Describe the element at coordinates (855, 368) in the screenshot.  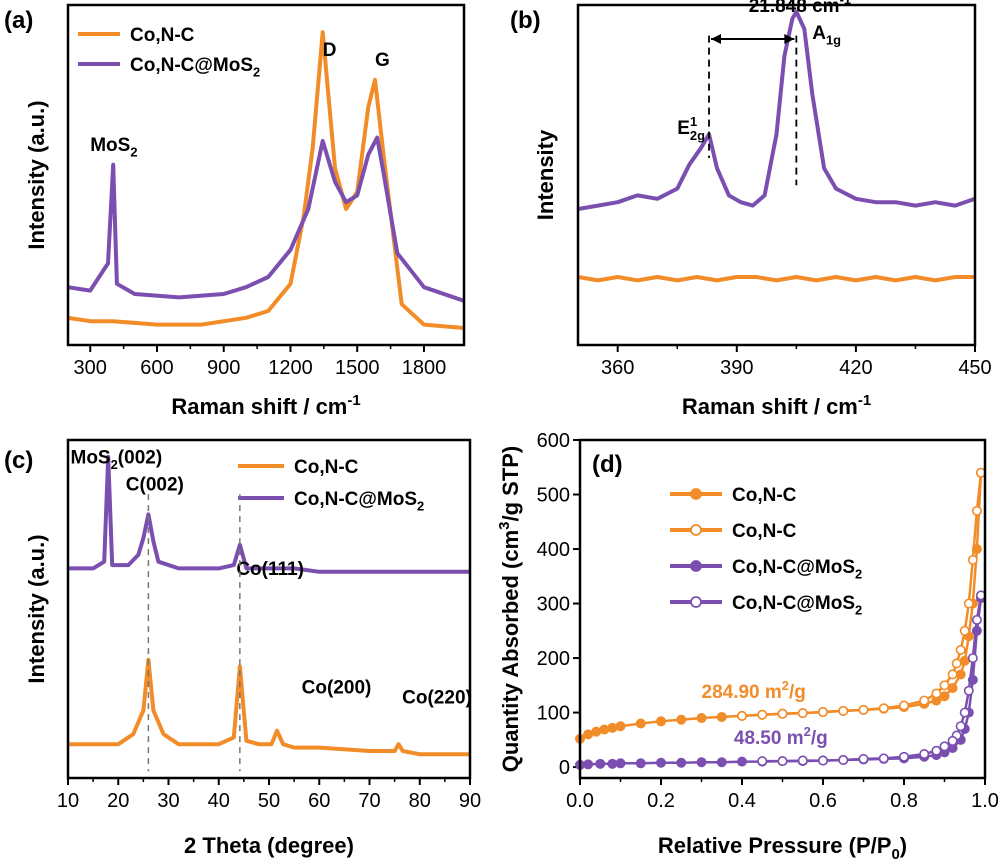
I see `x-tick-label: 420` at that location.